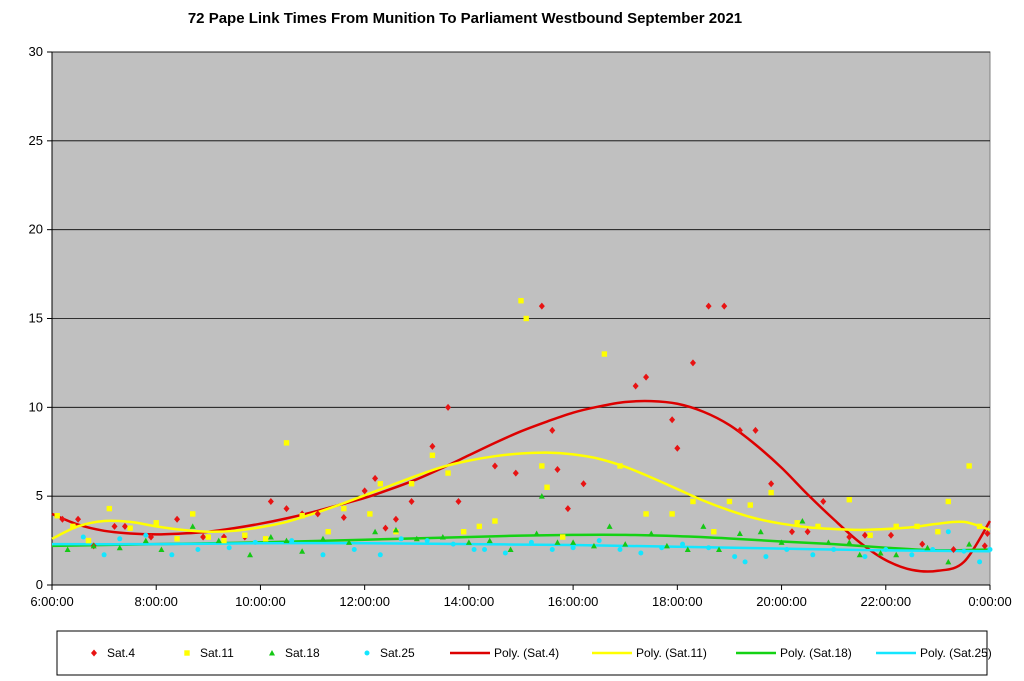  What do you see at coordinates (217, 653) in the screenshot?
I see `legend-label-sat-11: Sat.11` at bounding box center [217, 653].